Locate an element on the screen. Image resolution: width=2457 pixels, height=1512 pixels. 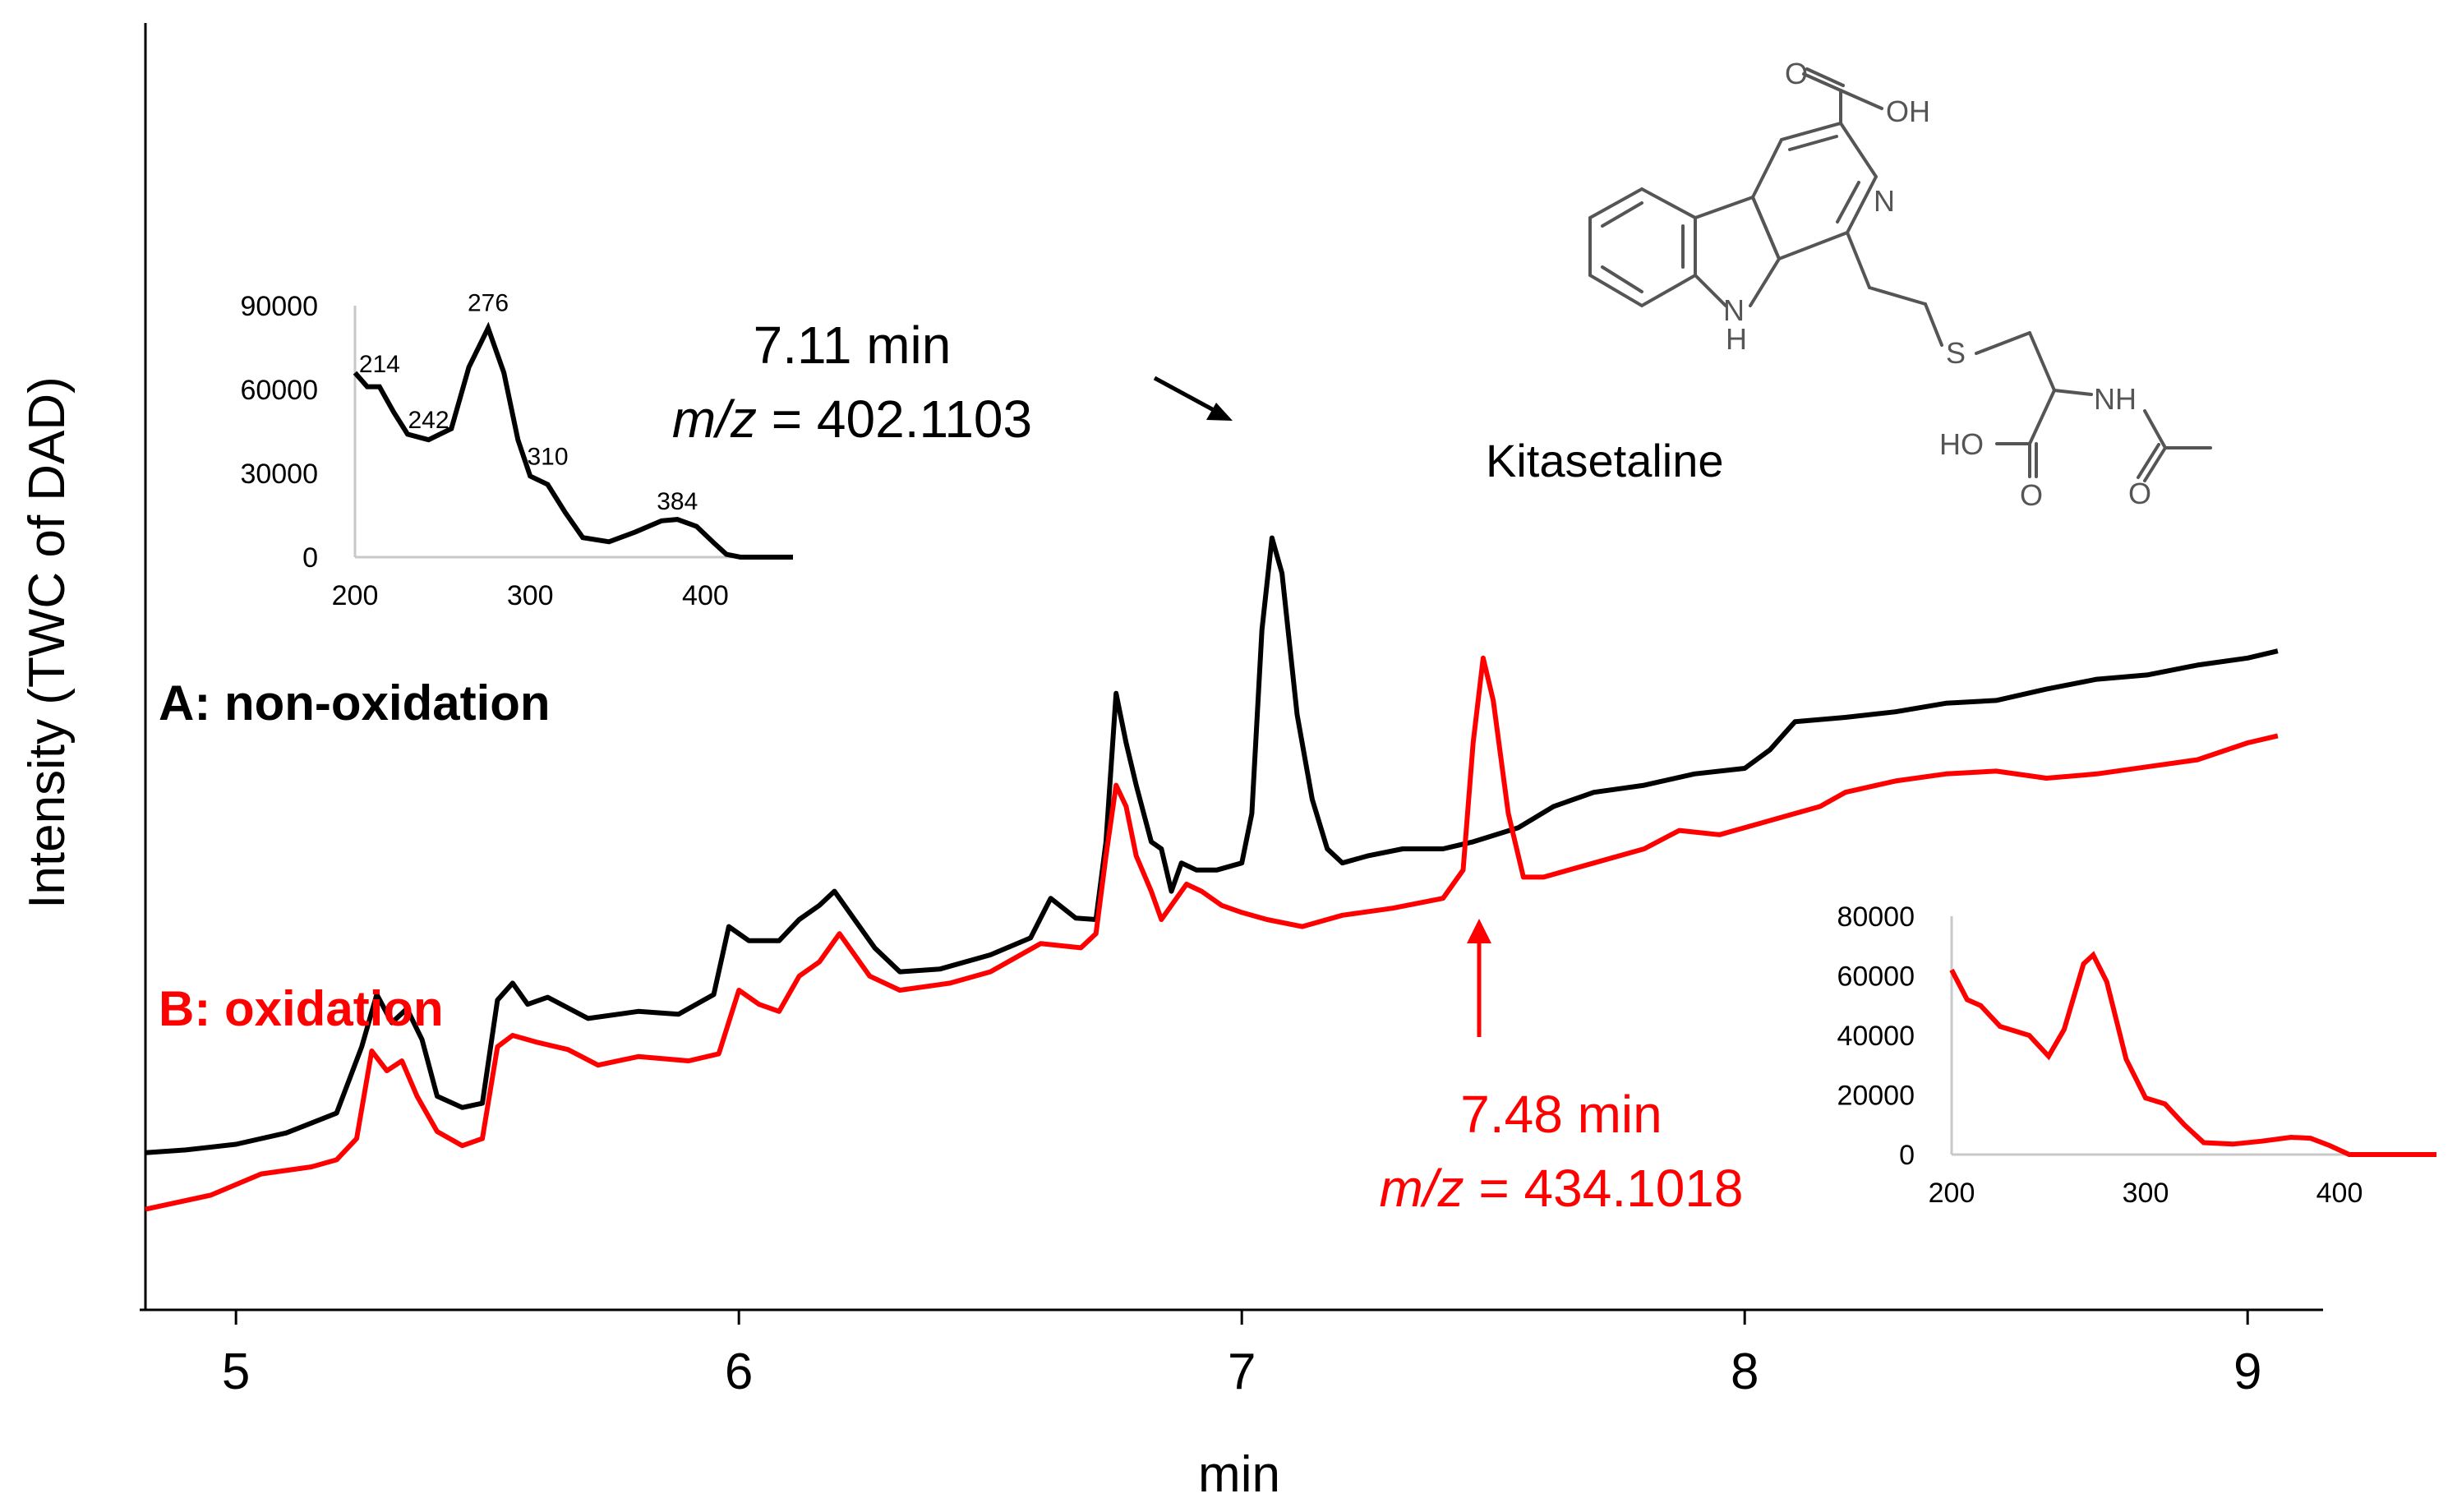
inset-b-line is located at coordinates (2192, 1054).